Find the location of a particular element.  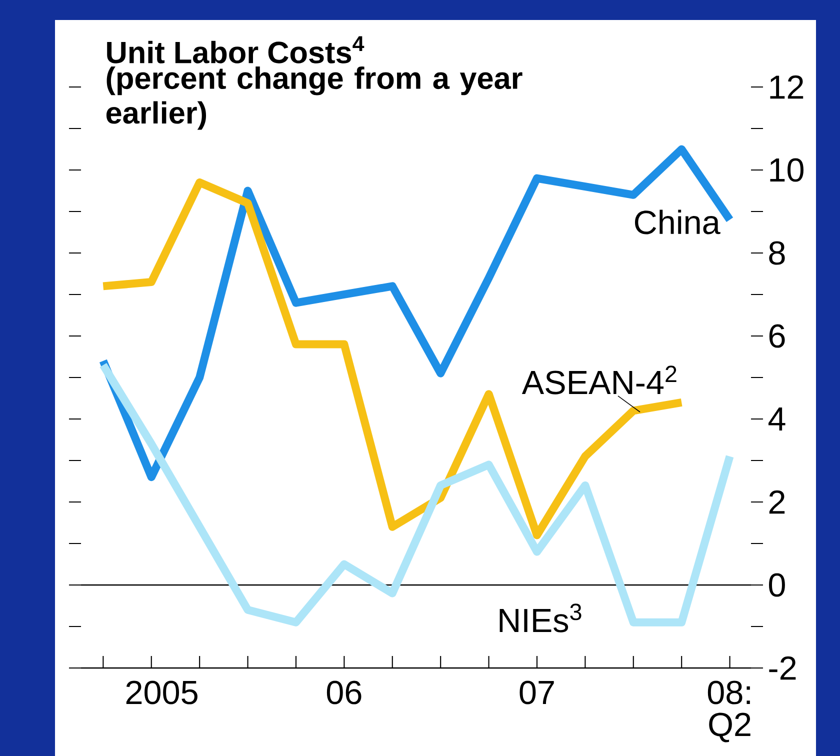

x-tick-label: 07 is located at coordinates (537, 692).